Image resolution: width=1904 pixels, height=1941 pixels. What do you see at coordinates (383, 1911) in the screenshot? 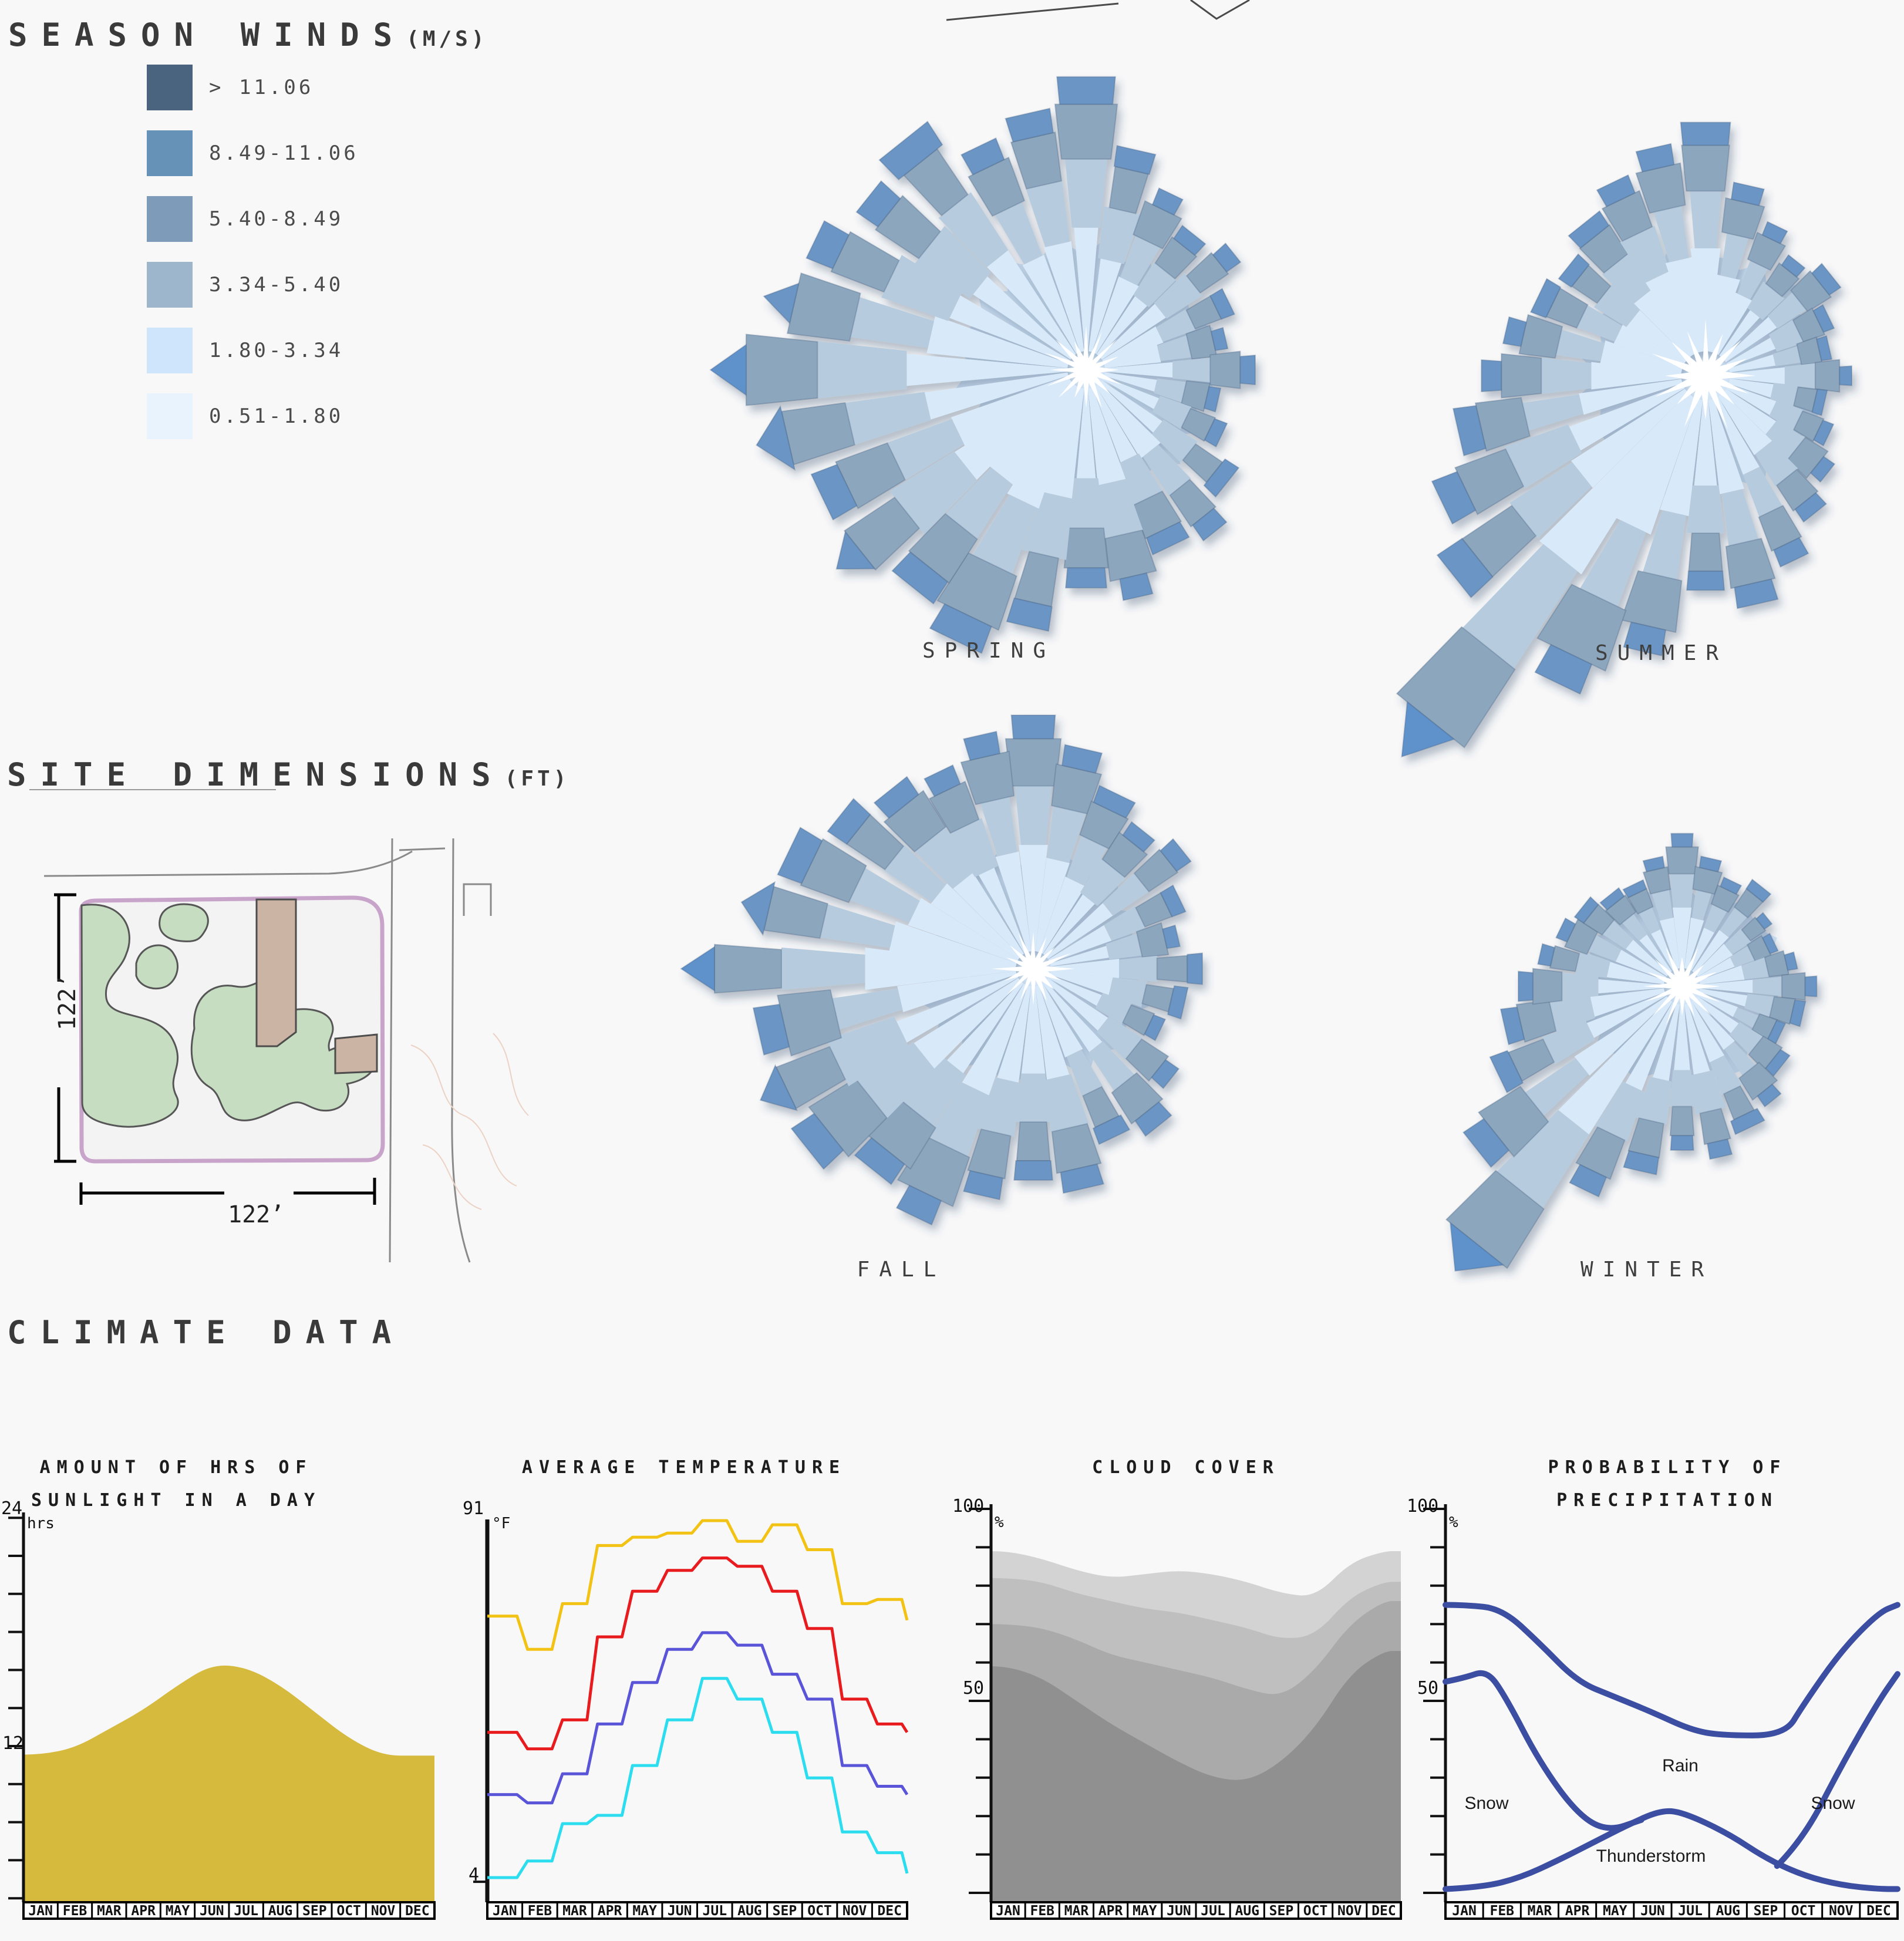
I see `month-cell: NOV` at bounding box center [383, 1911].